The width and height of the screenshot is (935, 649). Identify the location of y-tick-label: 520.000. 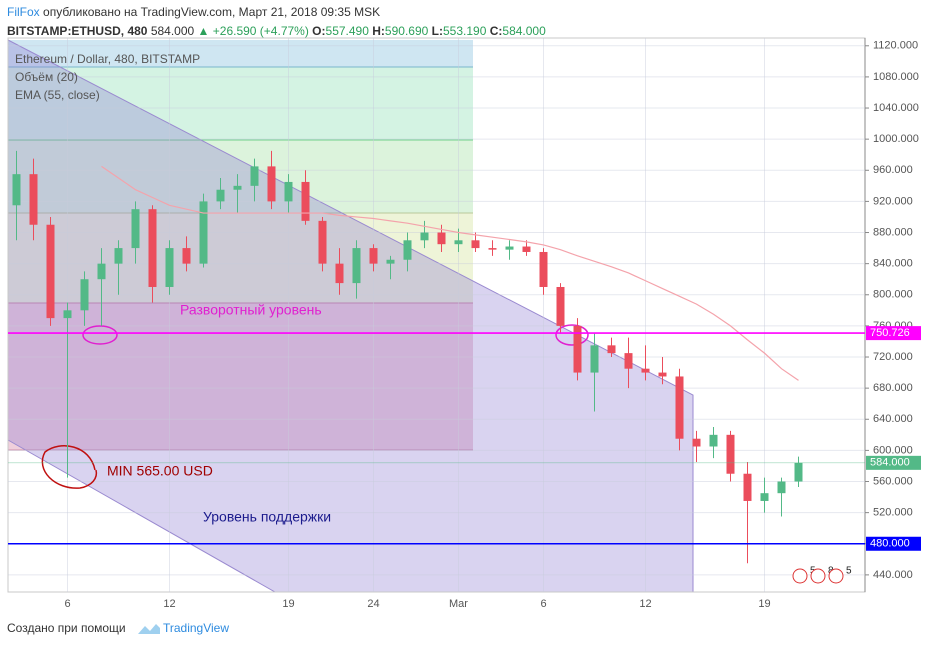
(893, 513).